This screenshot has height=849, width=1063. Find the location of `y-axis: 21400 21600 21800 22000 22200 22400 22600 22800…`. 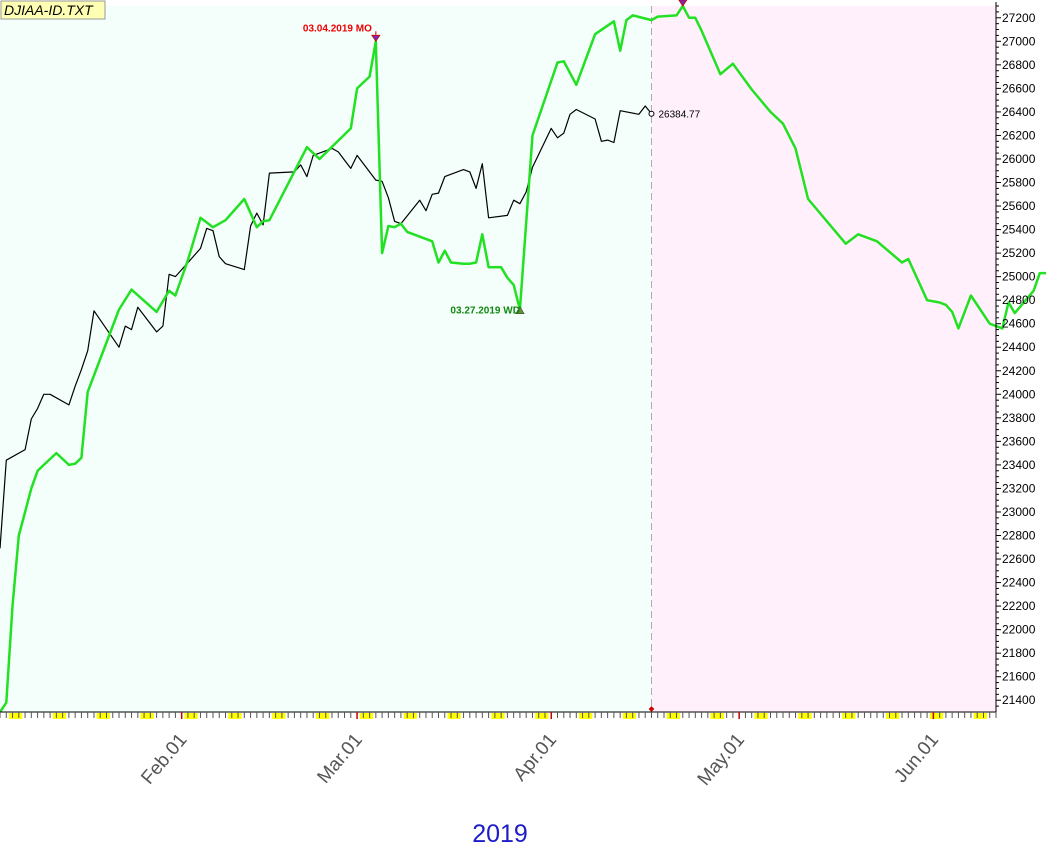

y-axis: 21400 21600 21800 22000 22200 22400 22600 22800… is located at coordinates (1016, 356).